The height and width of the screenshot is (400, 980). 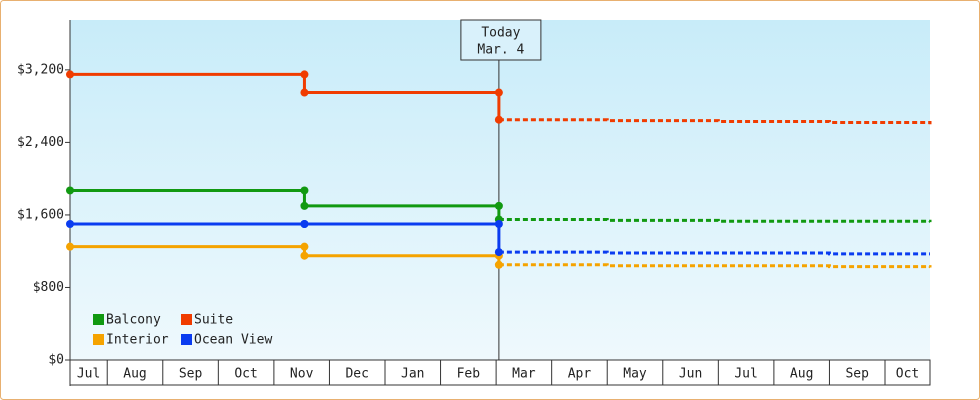 I want to click on x-tick-label: Jan, so click(x=412, y=374).